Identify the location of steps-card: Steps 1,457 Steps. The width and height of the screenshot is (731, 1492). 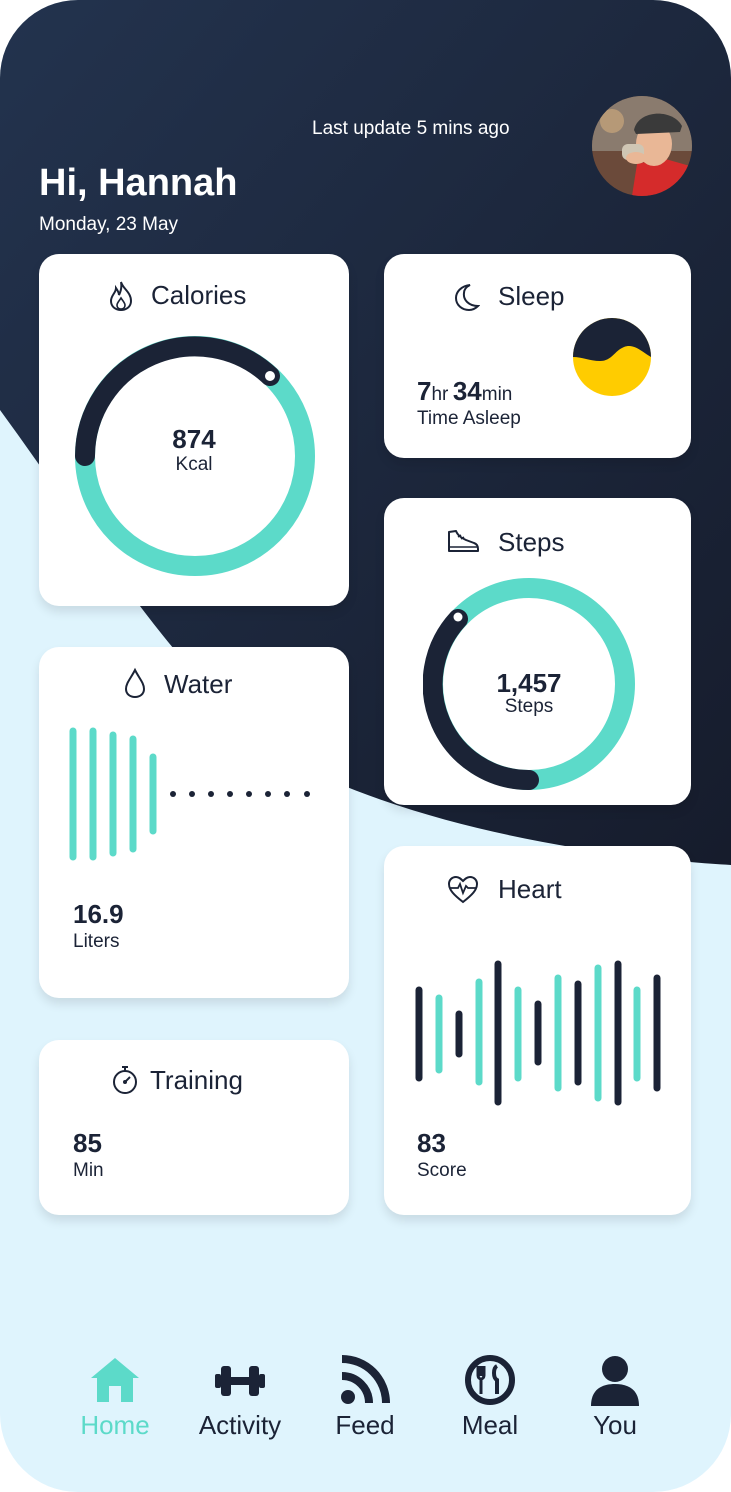
(537, 651).